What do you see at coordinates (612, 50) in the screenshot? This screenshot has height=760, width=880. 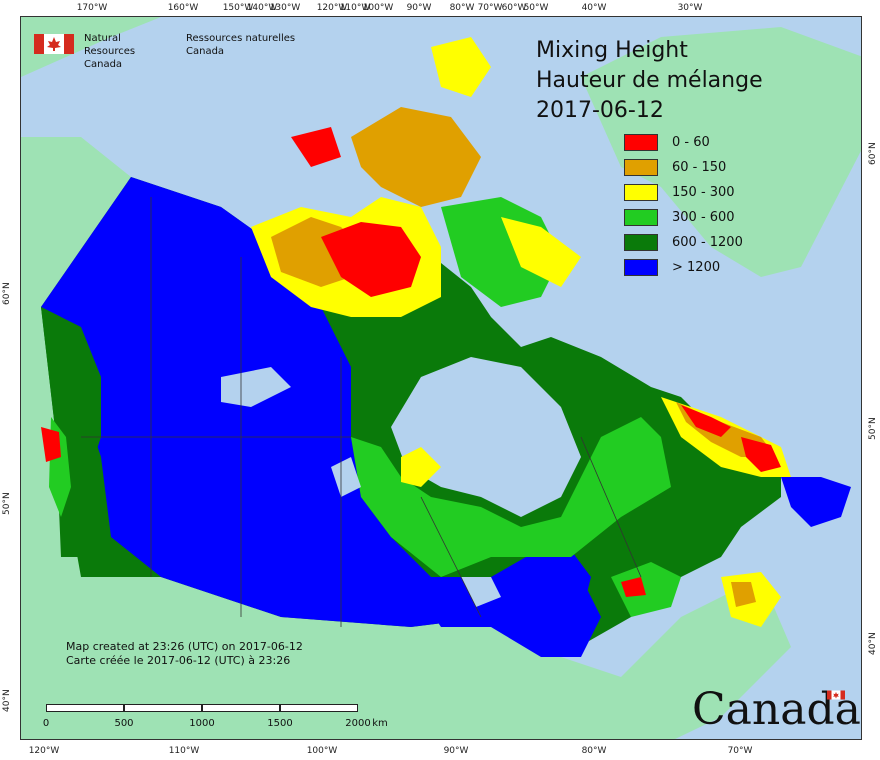 I see `title-english: Mixing Height` at bounding box center [612, 50].